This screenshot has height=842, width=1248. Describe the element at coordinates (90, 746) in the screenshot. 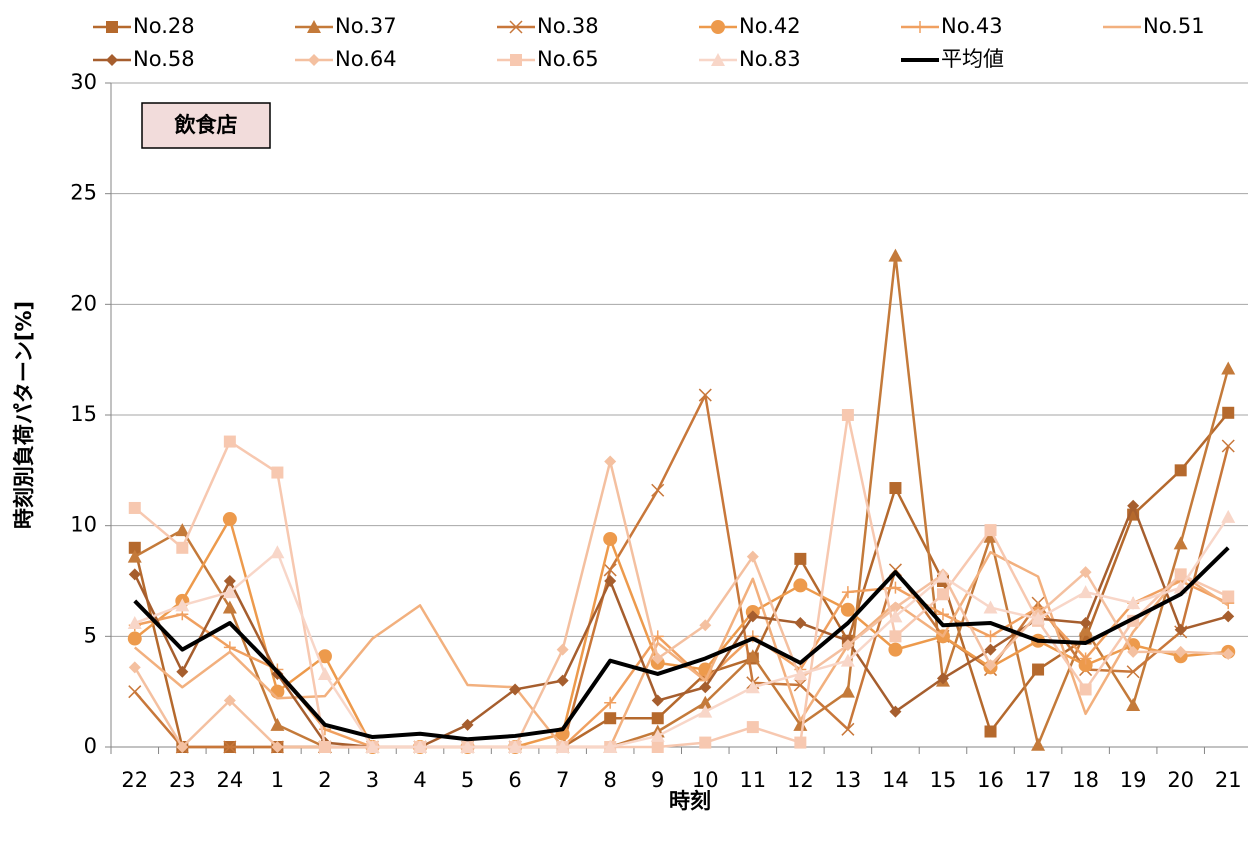

I see `y-tick-label: 0` at that location.